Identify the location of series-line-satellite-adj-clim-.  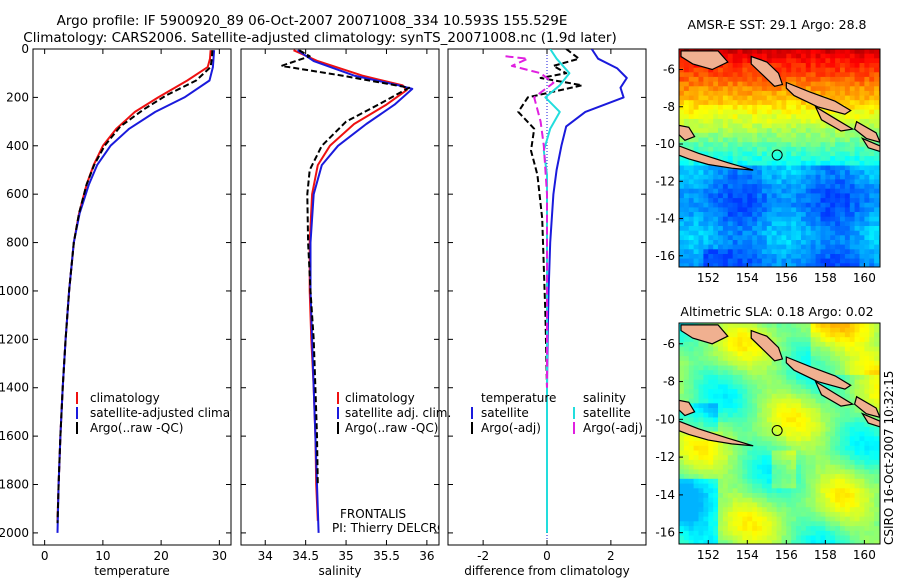
(355, 291).